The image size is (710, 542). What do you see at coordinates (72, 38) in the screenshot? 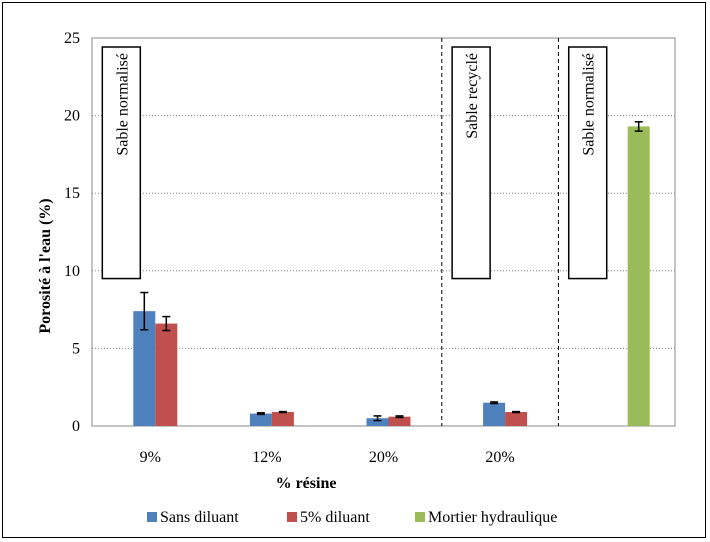
I see `y-tick-label: 25` at bounding box center [72, 38].